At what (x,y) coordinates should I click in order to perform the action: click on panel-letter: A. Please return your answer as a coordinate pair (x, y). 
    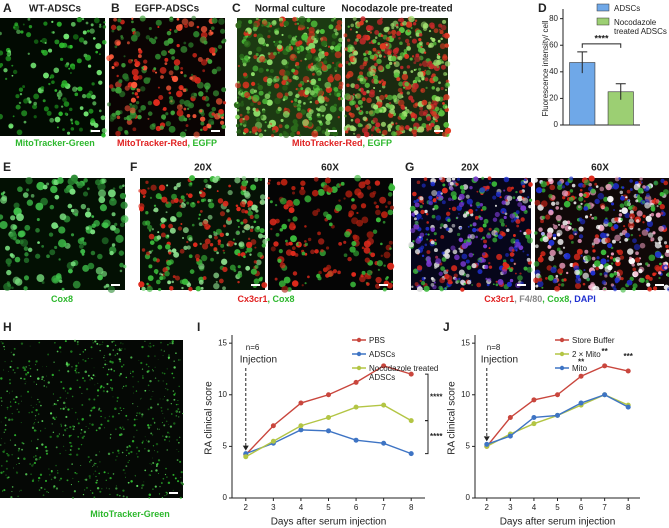
    Looking at the image, I should click on (7, 8).